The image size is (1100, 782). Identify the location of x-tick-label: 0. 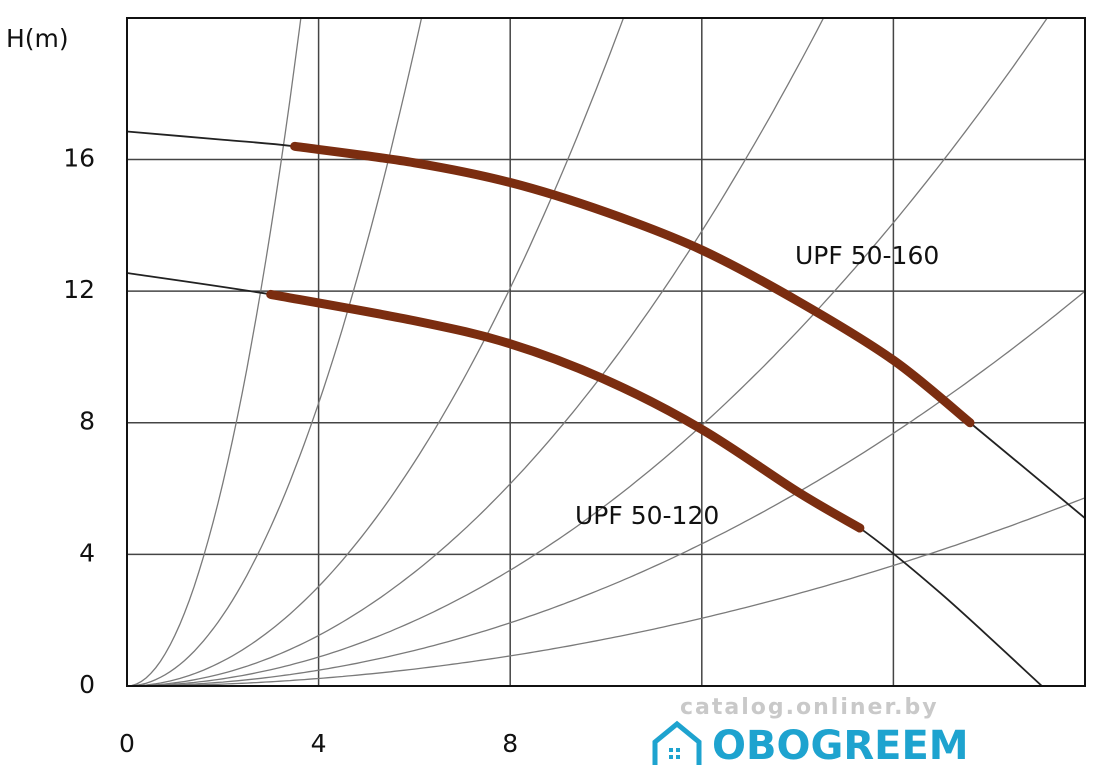
(127, 743).